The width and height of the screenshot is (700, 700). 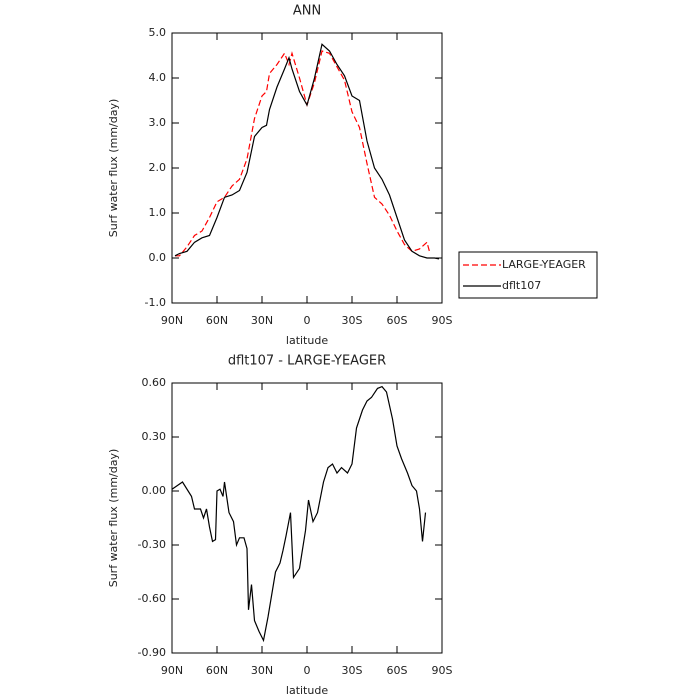 What do you see at coordinates (307, 11) in the screenshot?
I see `chart-title: ANN` at bounding box center [307, 11].